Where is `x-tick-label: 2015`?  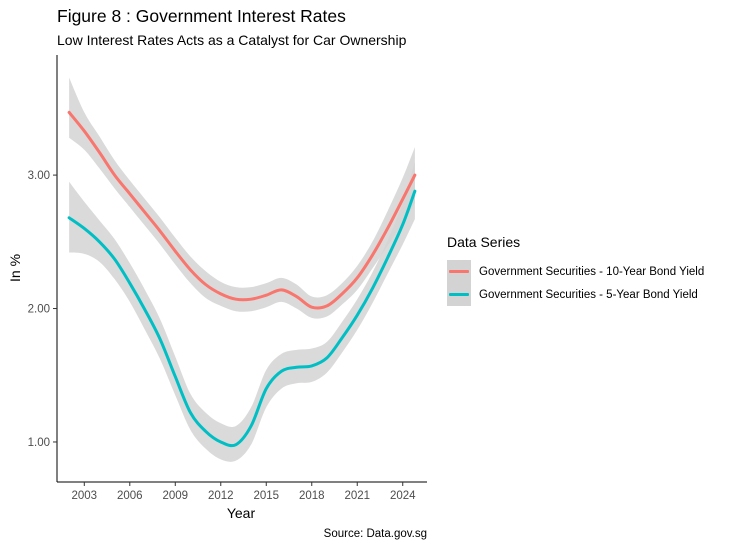
x-tick-label: 2015 is located at coordinates (266, 496).